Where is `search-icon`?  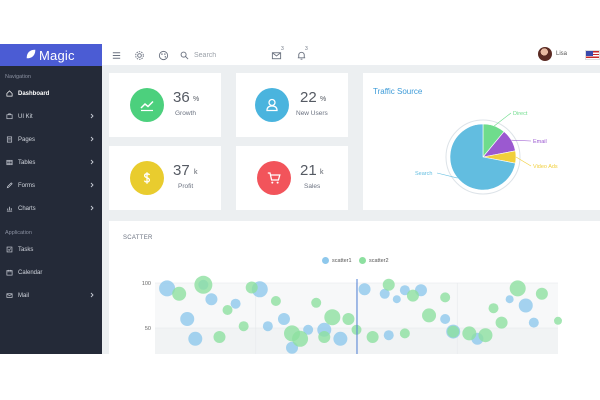 search-icon is located at coordinates (184, 55).